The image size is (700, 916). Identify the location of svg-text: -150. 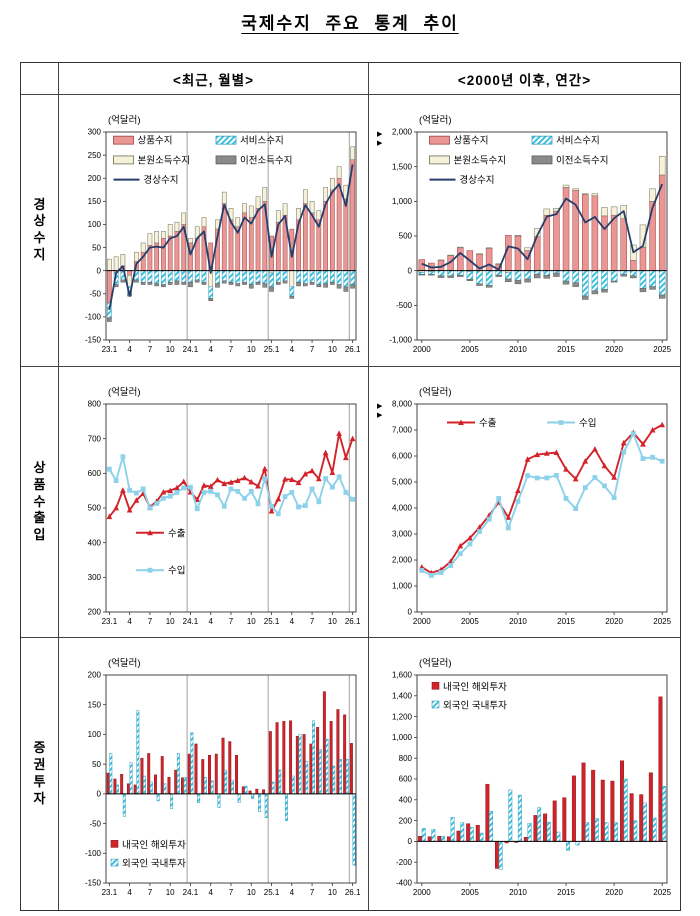
(92, 340).